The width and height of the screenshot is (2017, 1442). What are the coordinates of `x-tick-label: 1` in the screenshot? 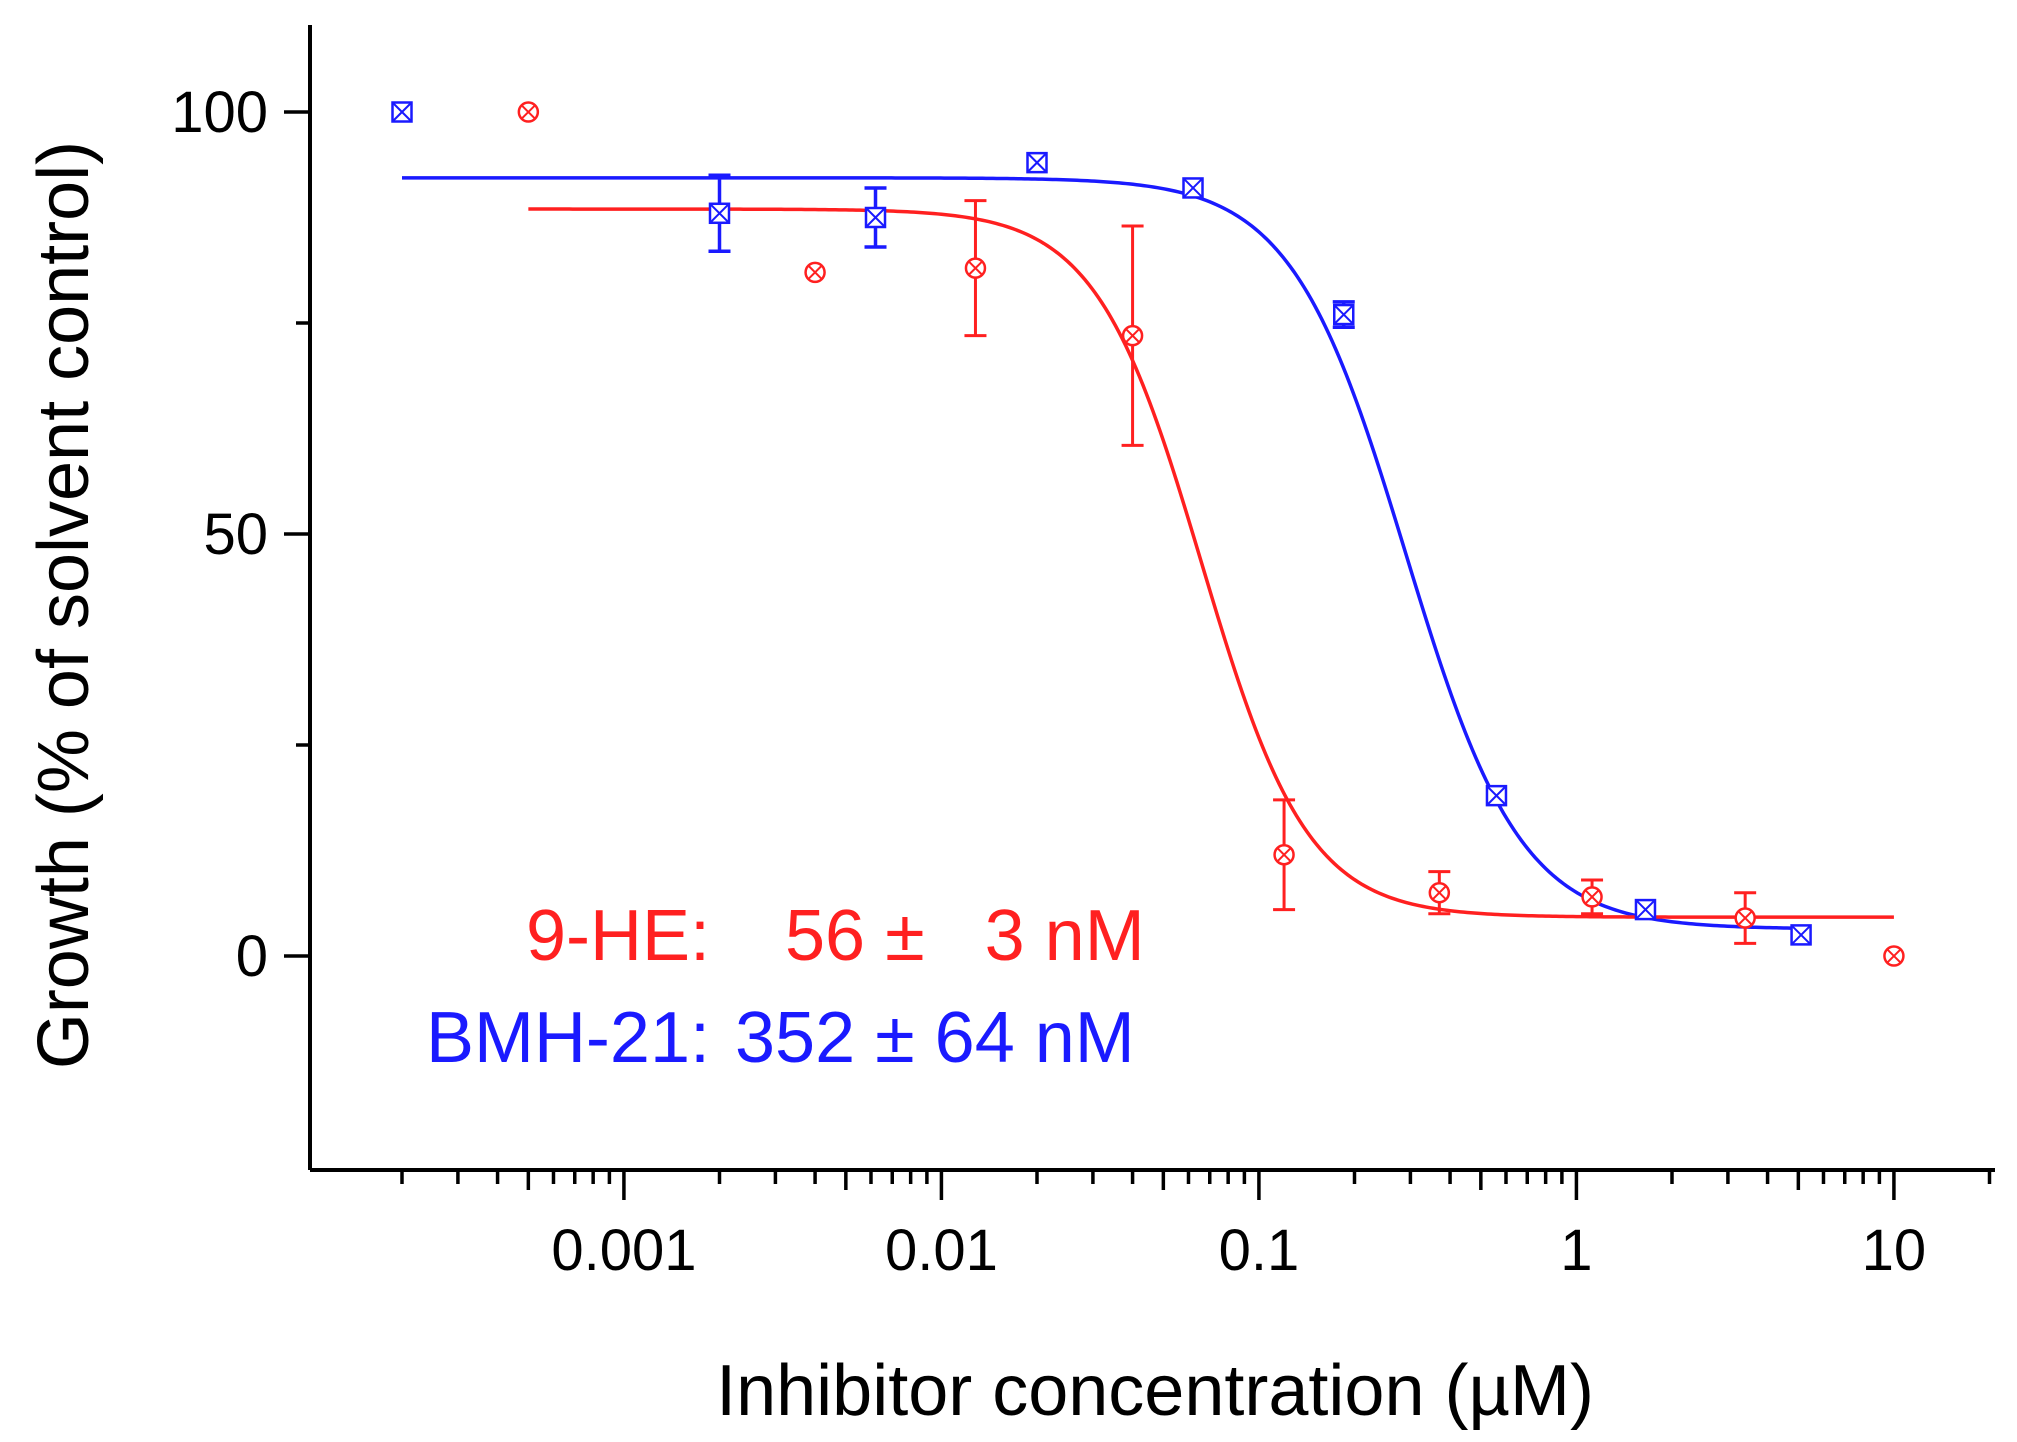 It's located at (1576, 1250).